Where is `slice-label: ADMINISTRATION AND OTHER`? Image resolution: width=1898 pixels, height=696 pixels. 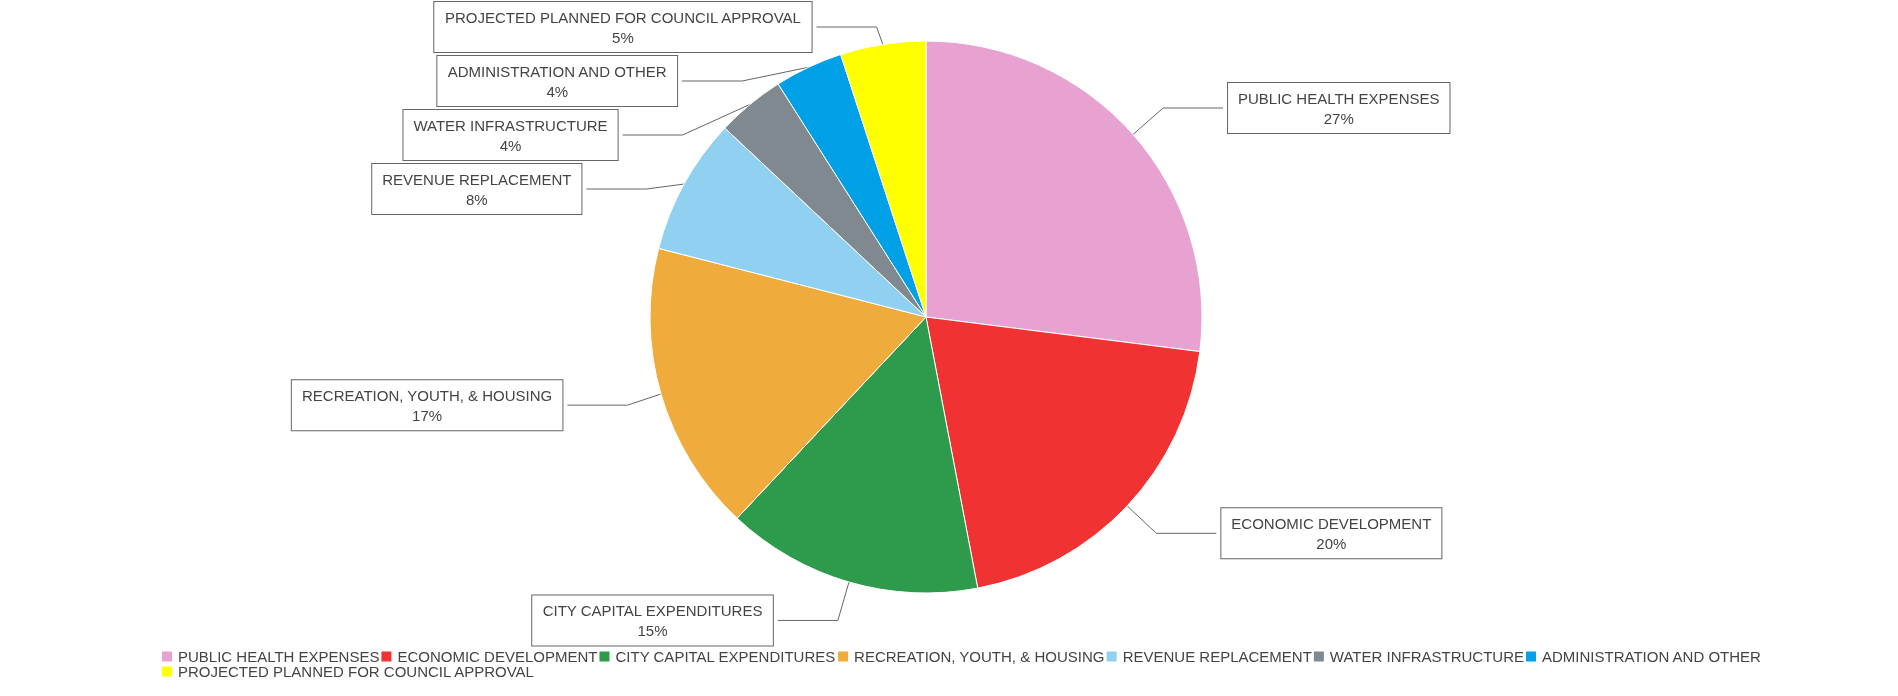 slice-label: ADMINISTRATION AND OTHER is located at coordinates (557, 71).